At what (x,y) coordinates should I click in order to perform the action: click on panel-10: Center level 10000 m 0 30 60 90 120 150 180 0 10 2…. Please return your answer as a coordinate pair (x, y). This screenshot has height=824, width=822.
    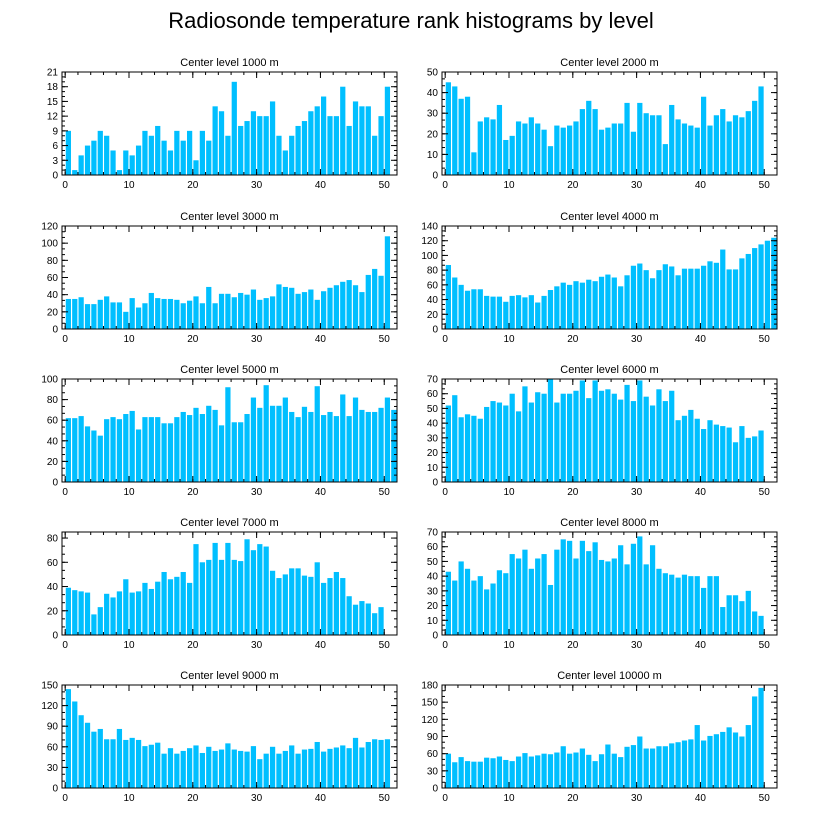
    Looking at the image, I should click on (599, 737).